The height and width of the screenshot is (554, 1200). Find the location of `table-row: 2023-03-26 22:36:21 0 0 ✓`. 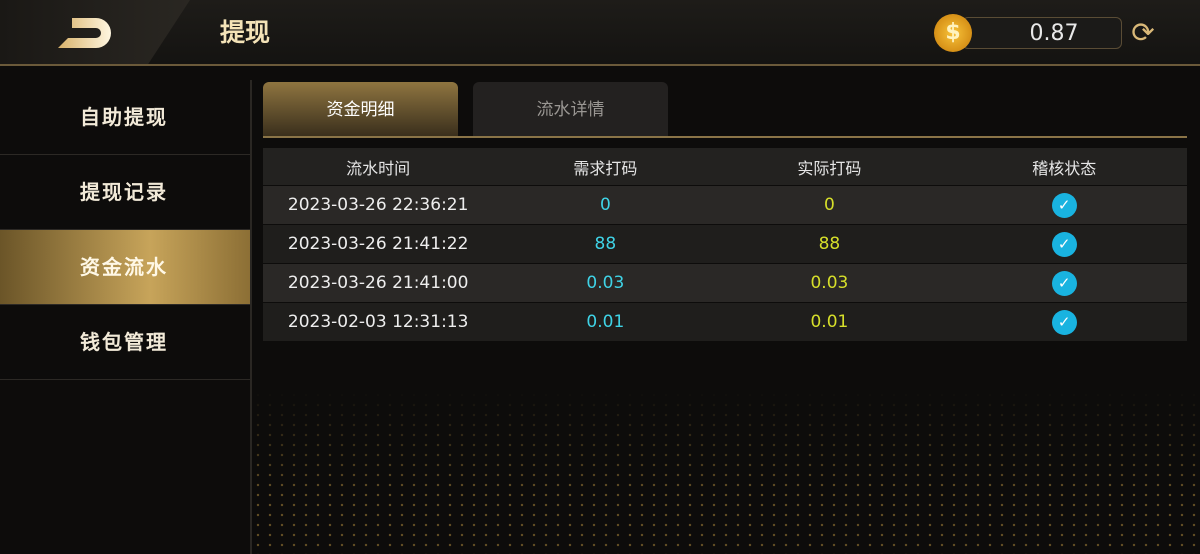

table-row: 2023-03-26 22:36:21 0 0 ✓ is located at coordinates (725, 205).